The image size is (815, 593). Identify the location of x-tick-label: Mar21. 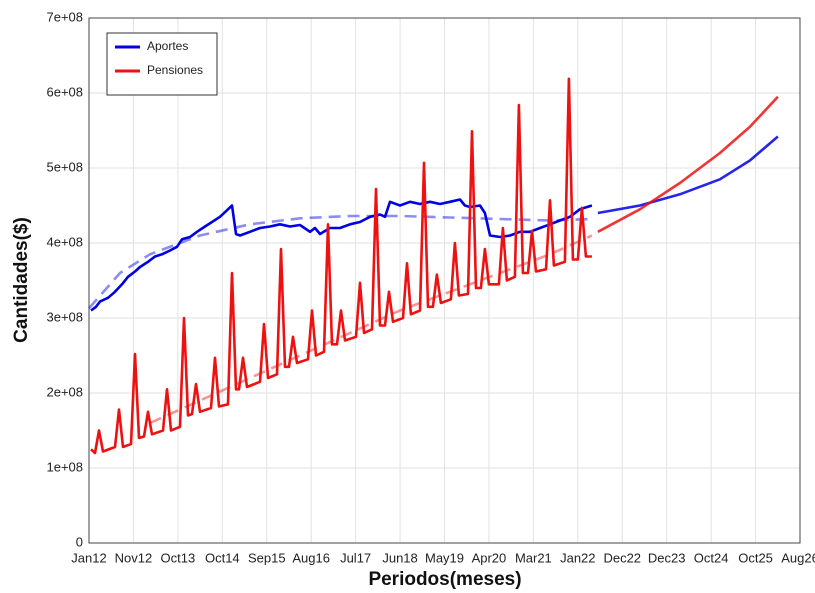
(533, 557).